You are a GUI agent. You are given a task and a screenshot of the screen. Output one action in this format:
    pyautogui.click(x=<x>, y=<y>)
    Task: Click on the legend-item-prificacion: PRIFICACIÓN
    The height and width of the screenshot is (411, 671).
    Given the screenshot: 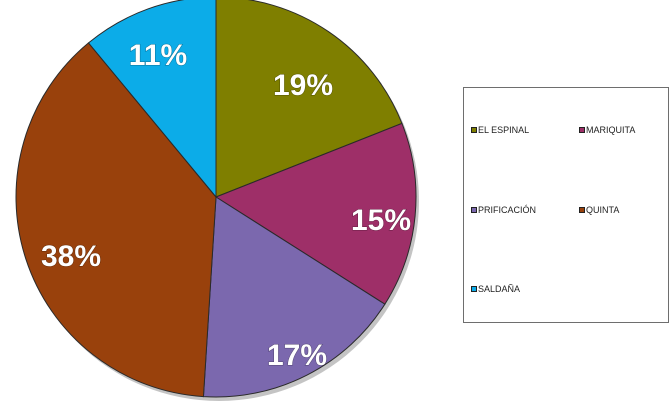 What is the action you would take?
    pyautogui.click(x=503, y=210)
    